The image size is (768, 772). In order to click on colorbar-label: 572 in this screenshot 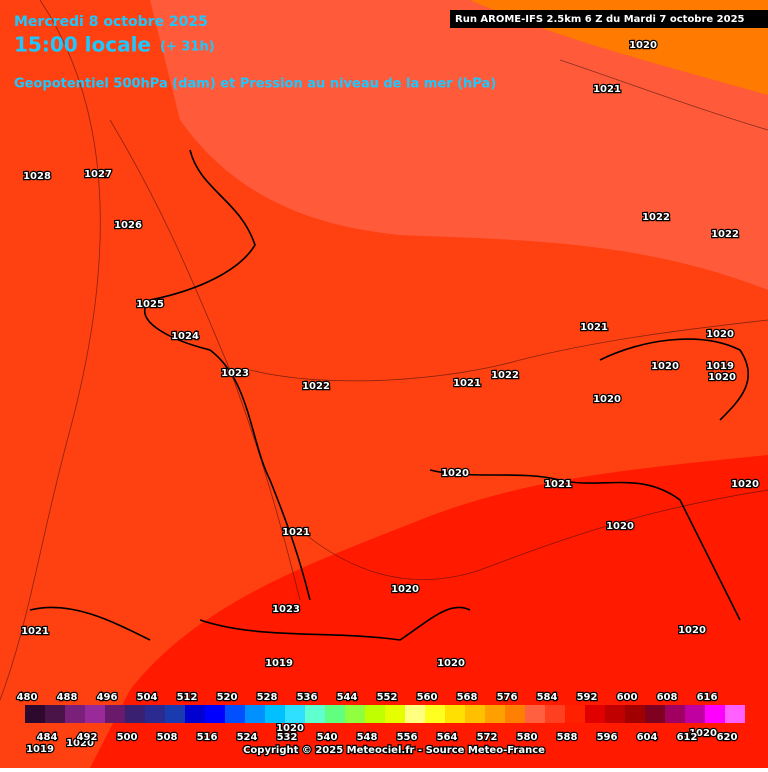, I will do `click(487, 737)`.